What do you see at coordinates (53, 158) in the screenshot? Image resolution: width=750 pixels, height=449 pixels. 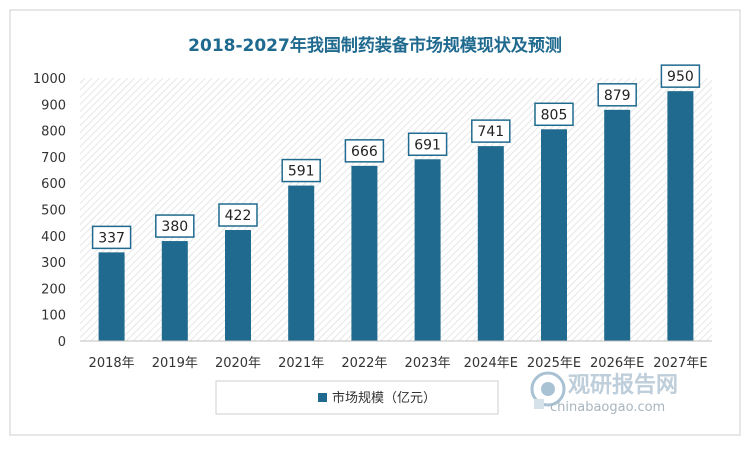 I see `y-tick-label-7: 700` at bounding box center [53, 158].